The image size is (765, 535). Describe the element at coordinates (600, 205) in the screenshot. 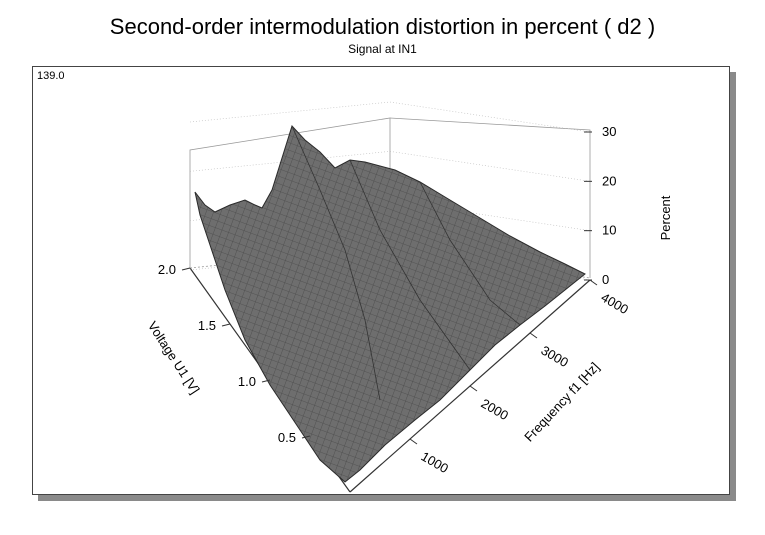

I see `z-axis: 0 10 20 30` at that location.